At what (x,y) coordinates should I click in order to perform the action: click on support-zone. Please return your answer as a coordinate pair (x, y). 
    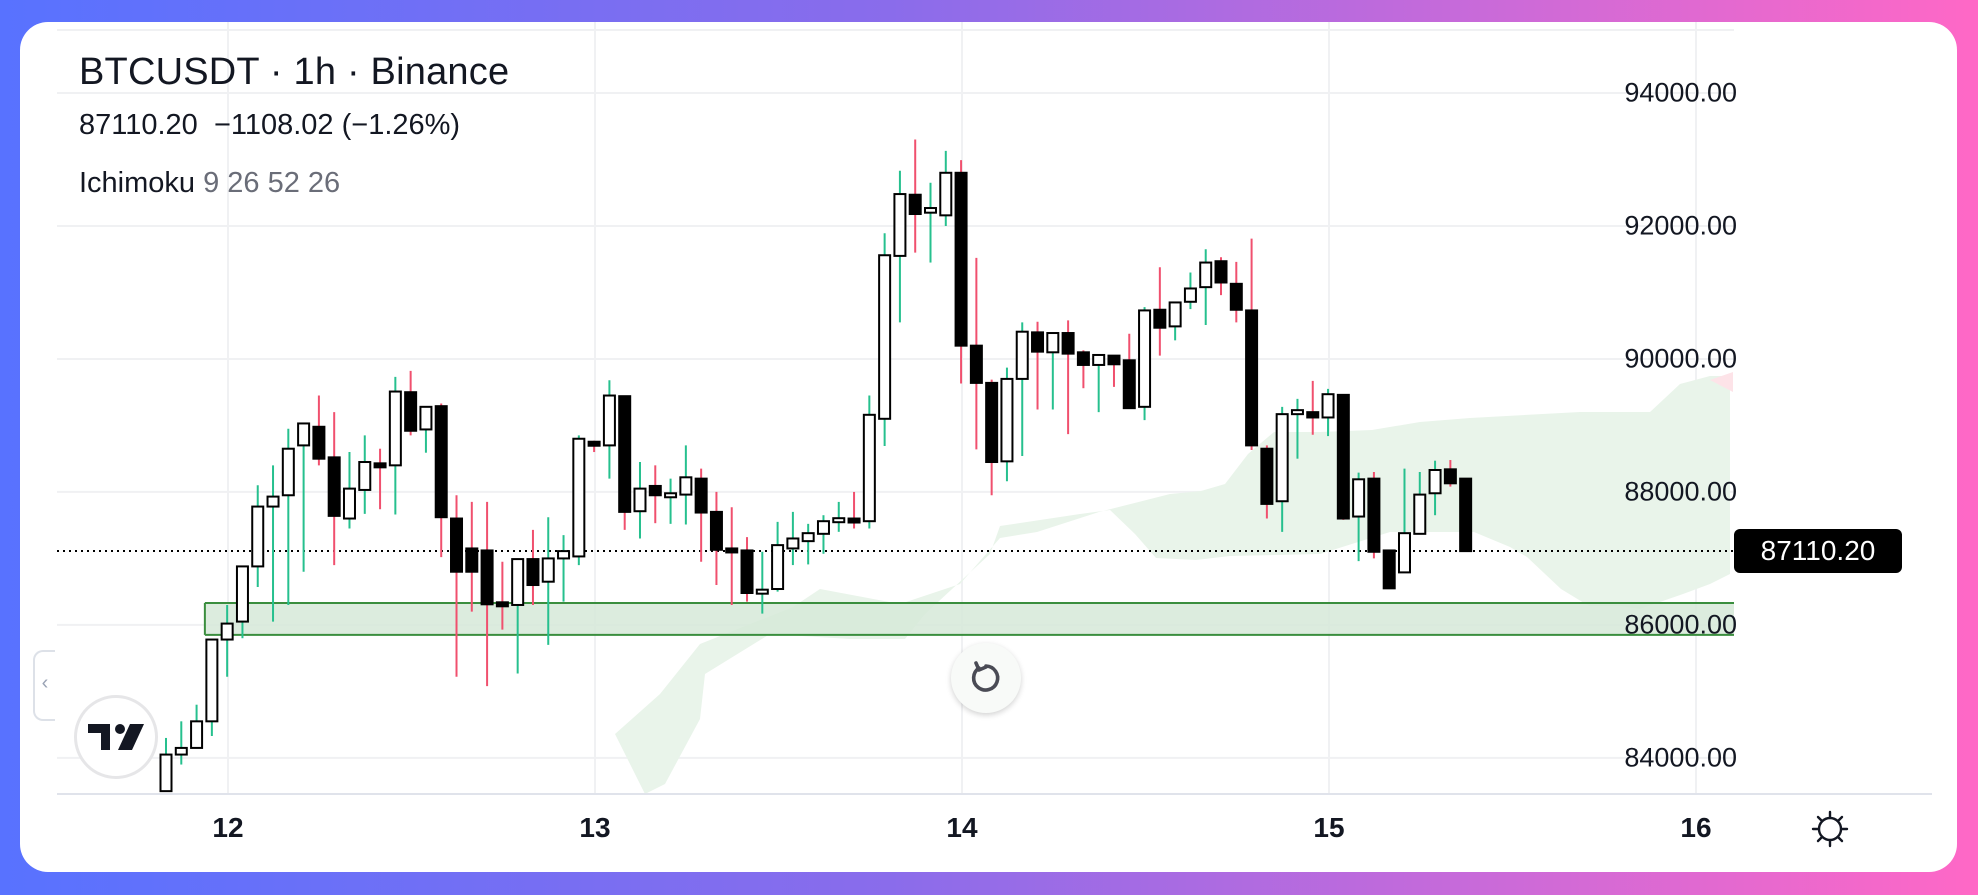
    Looking at the image, I should click on (968, 618).